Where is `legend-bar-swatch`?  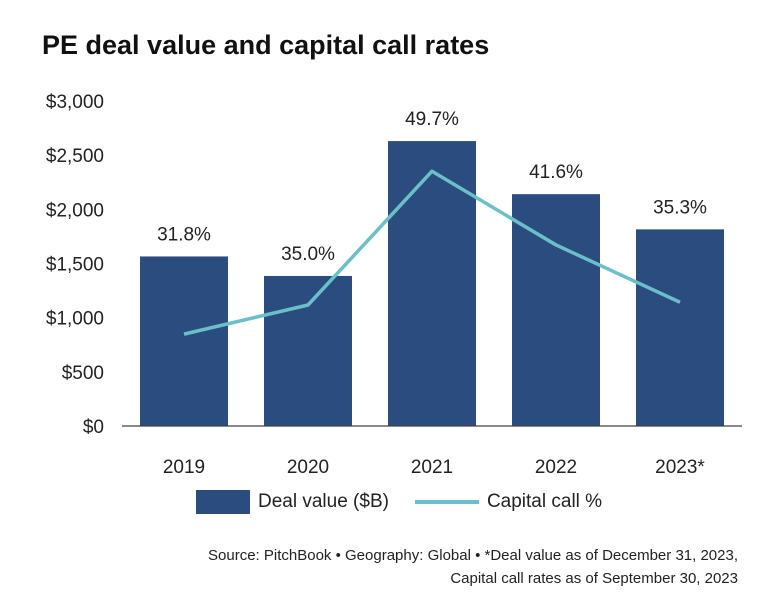
legend-bar-swatch is located at coordinates (223, 502).